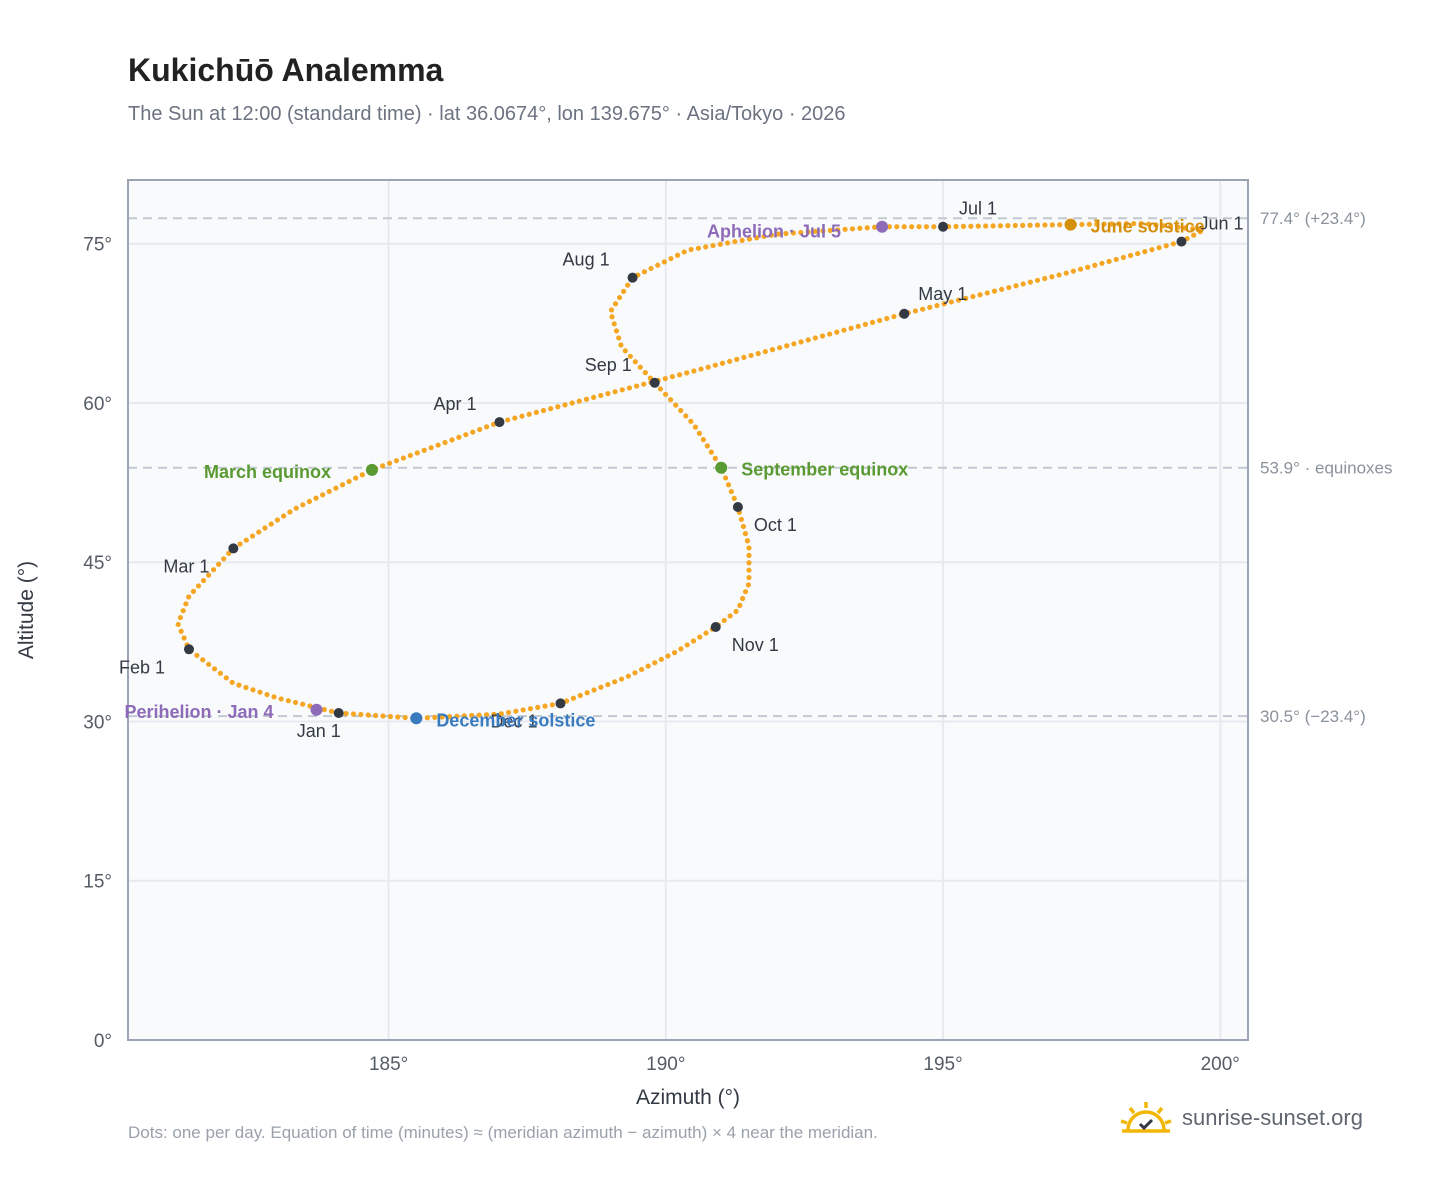 This screenshot has width=1448, height=1188. What do you see at coordinates (688, 1097) in the screenshot?
I see `x-axis-title: Azimuth (°)` at bounding box center [688, 1097].